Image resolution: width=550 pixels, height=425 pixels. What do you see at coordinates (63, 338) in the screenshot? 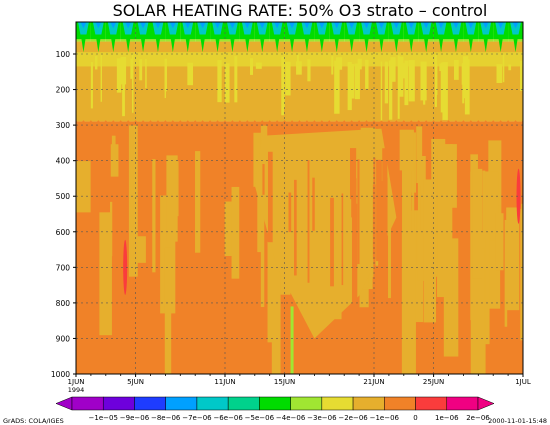
I see `y-tick-label: 900` at bounding box center [63, 338].